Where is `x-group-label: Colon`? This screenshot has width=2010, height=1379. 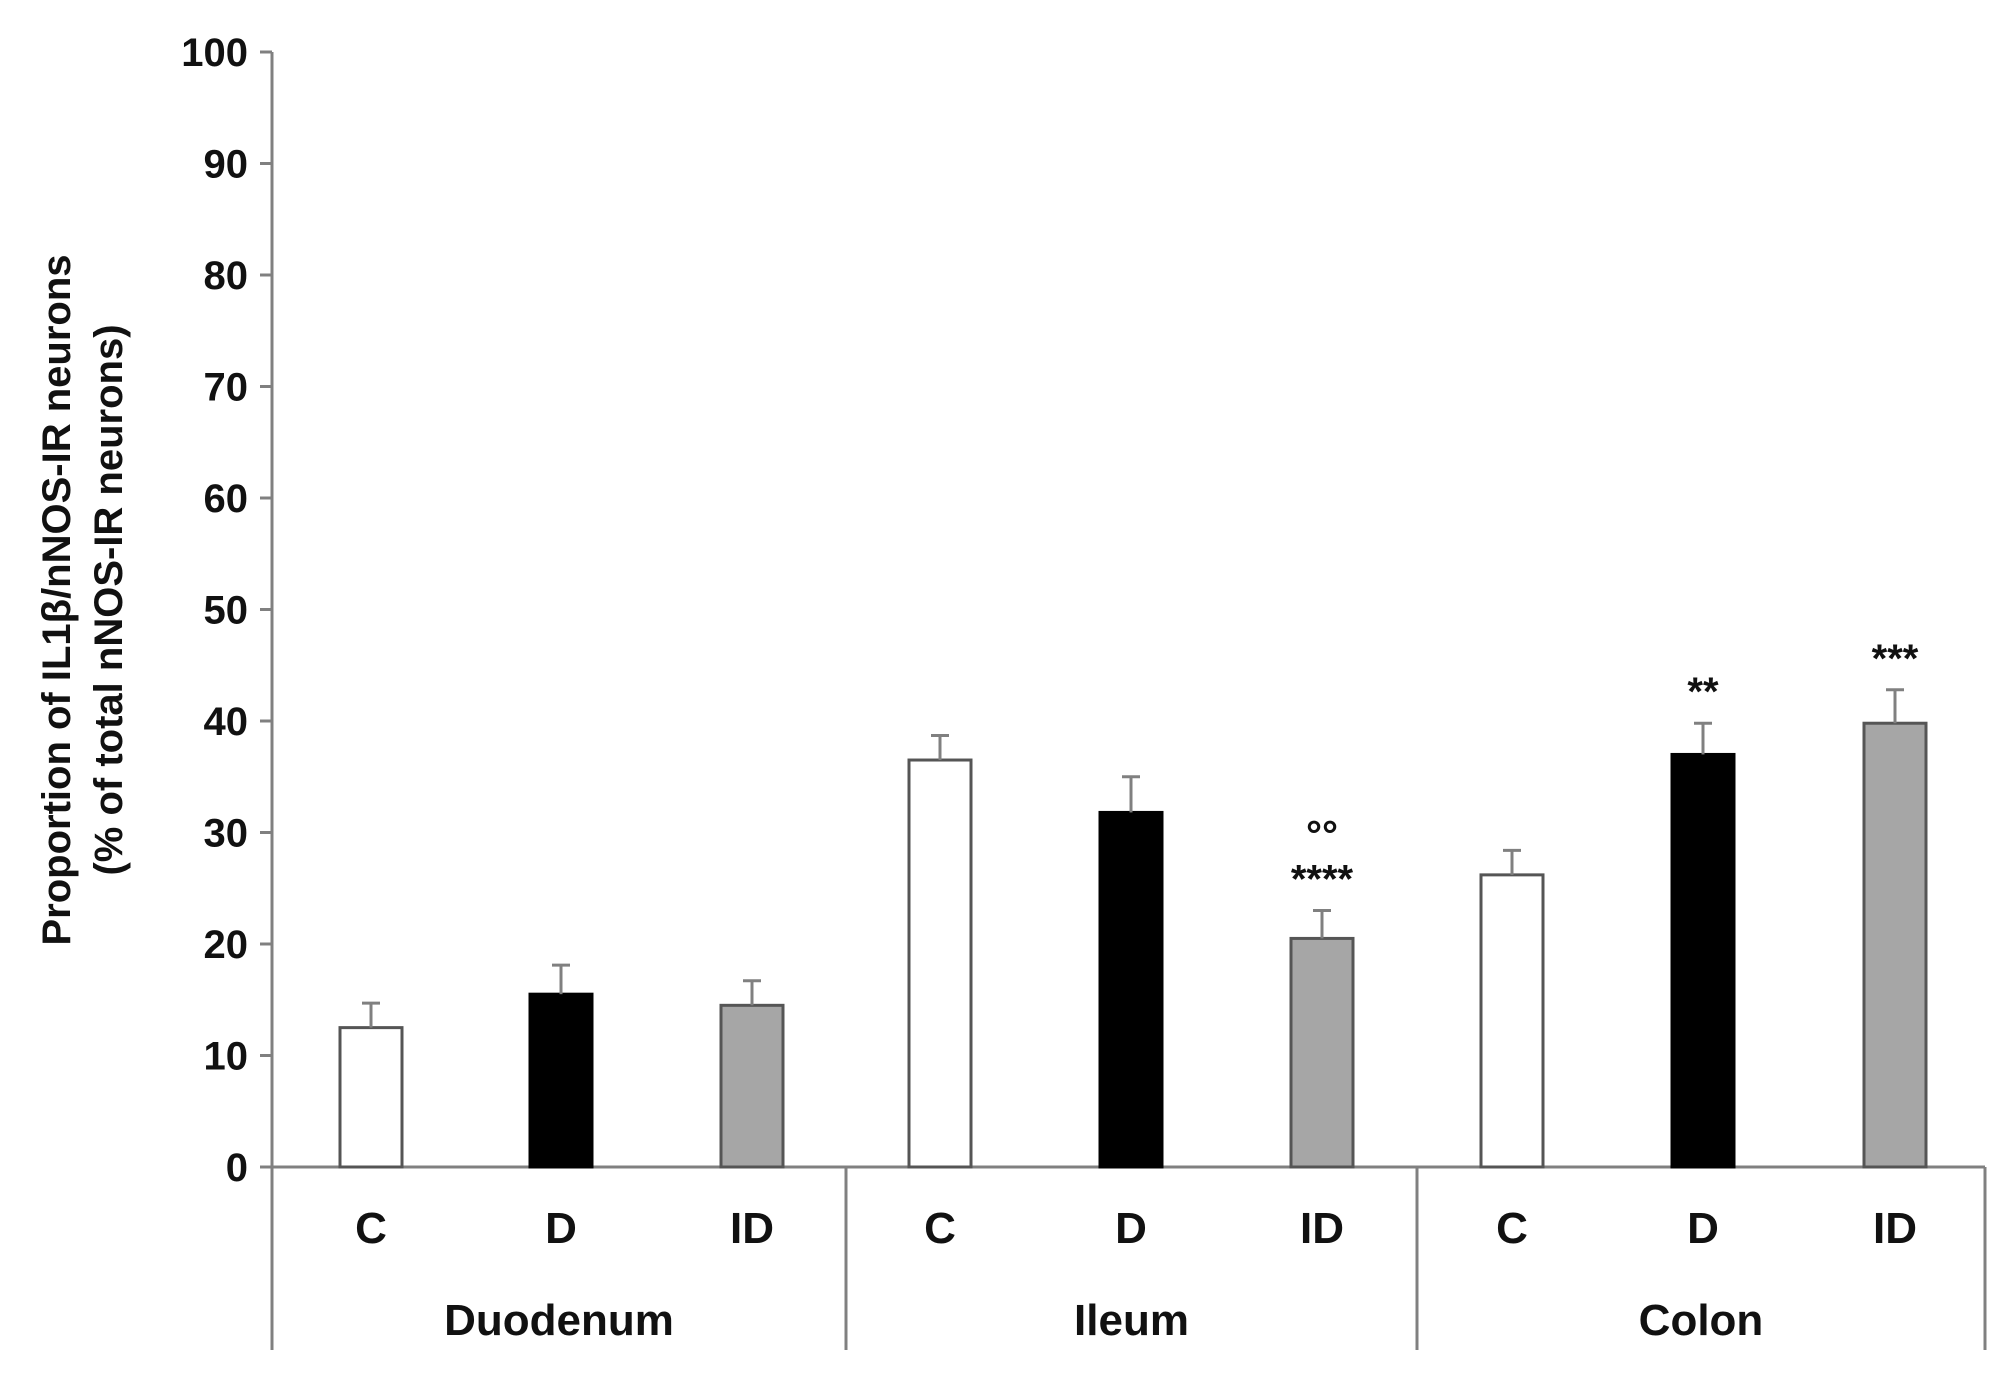
x-group-label: Colon is located at coordinates (1701, 1320).